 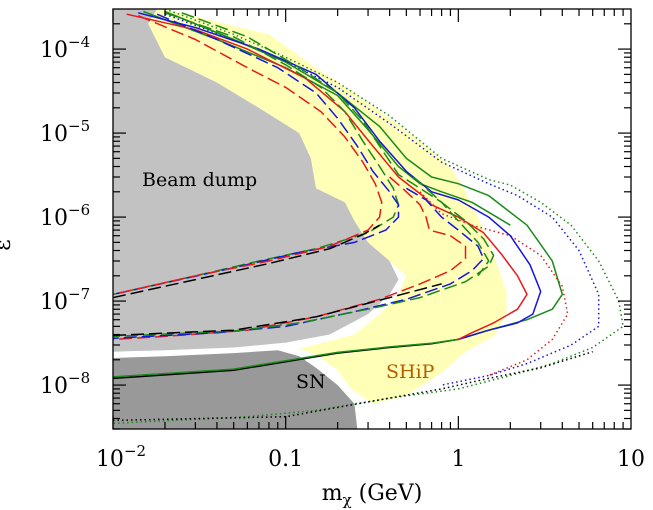 I want to click on x-axis-chi: χ, so click(x=347, y=500).